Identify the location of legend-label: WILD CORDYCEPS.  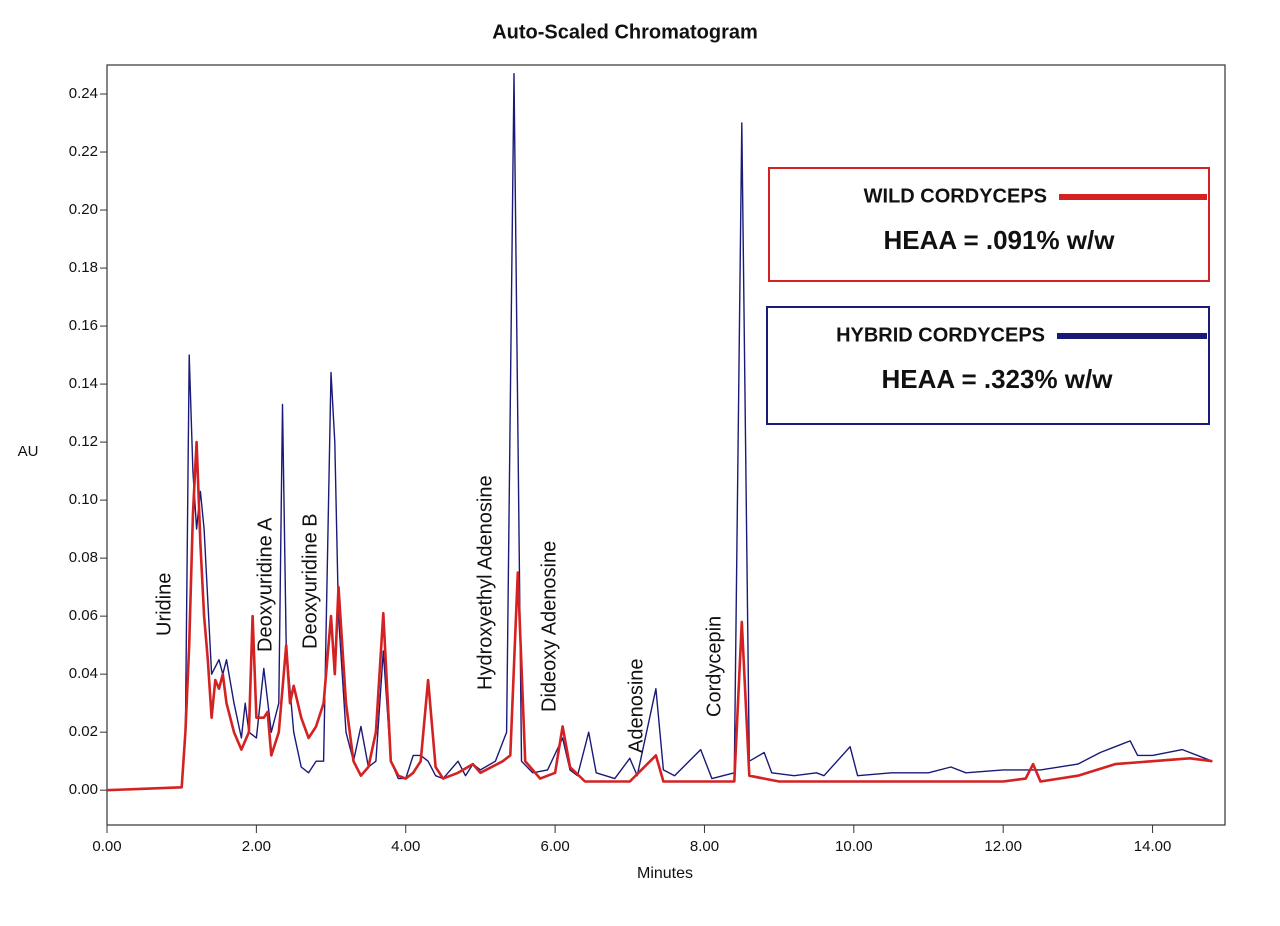
(955, 196).